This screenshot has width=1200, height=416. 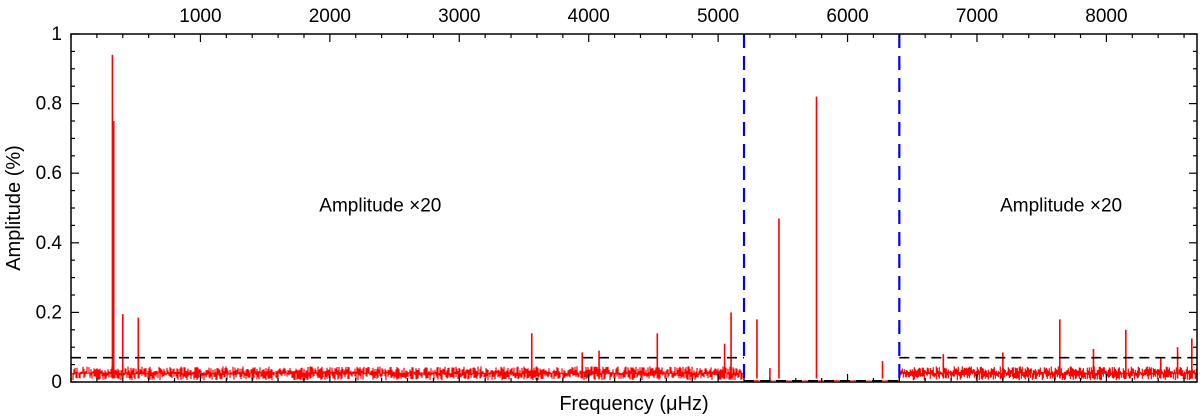 What do you see at coordinates (330, 16) in the screenshot?
I see `x-tick-label: 2000` at bounding box center [330, 16].